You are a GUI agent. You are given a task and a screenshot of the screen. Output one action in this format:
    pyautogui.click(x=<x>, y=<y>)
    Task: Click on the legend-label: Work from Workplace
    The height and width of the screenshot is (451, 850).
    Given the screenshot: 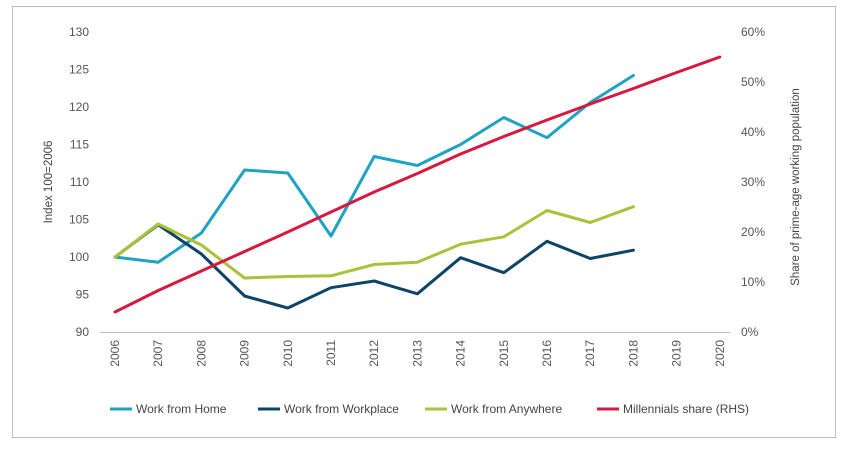 What is the action you would take?
    pyautogui.click(x=341, y=409)
    